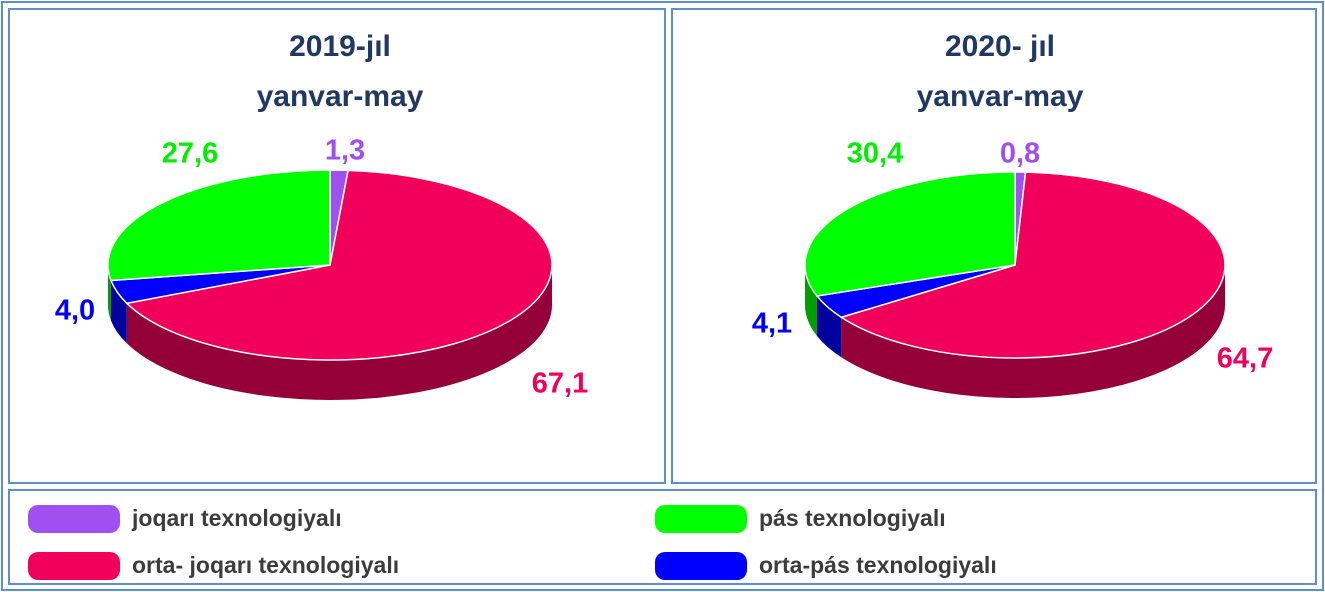  I want to click on legend-label: orta-pás texnologiyalı, so click(878, 565).